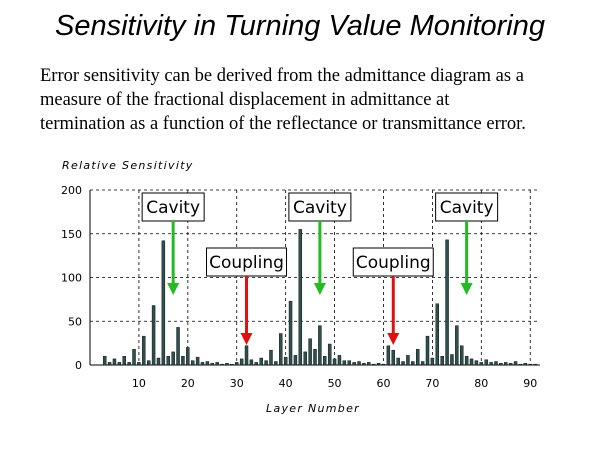 The image size is (600, 450). What do you see at coordinates (71, 190) in the screenshot?
I see `y-tick-label-200: 200` at bounding box center [71, 190].